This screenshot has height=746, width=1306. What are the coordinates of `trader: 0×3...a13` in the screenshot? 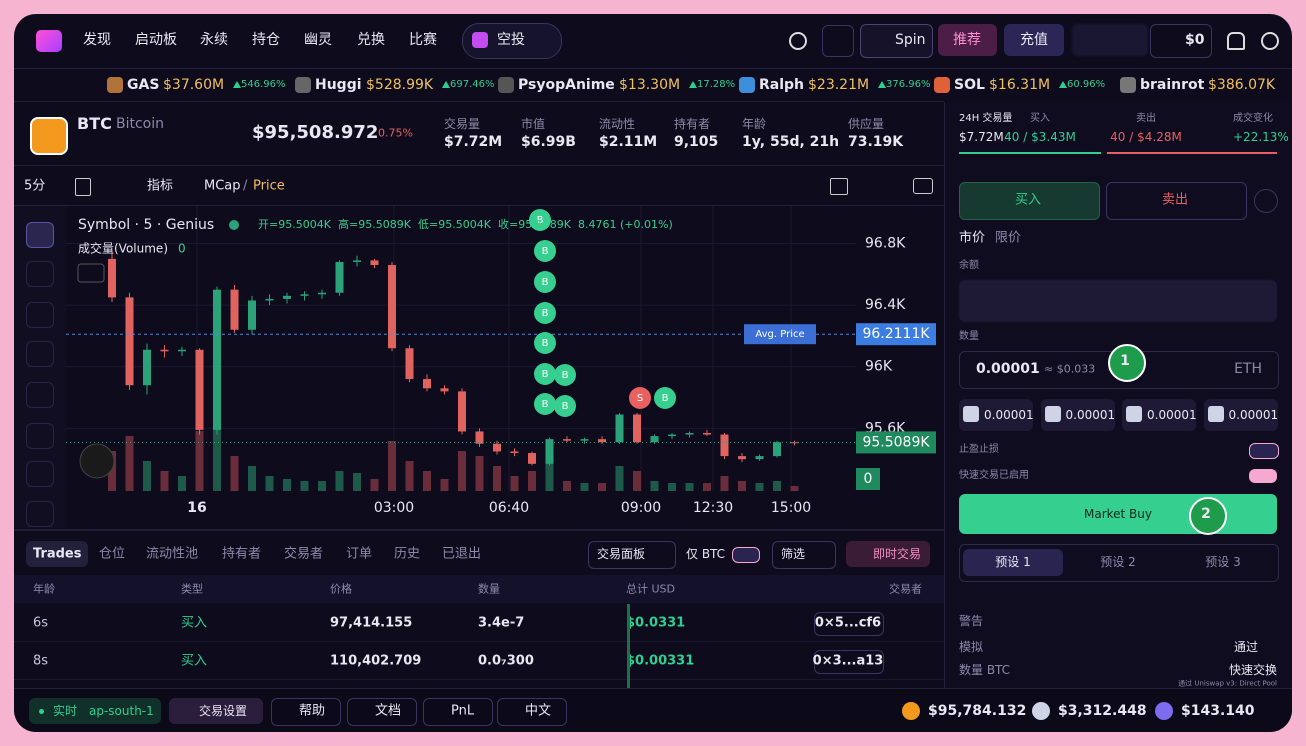 It's located at (848, 661).